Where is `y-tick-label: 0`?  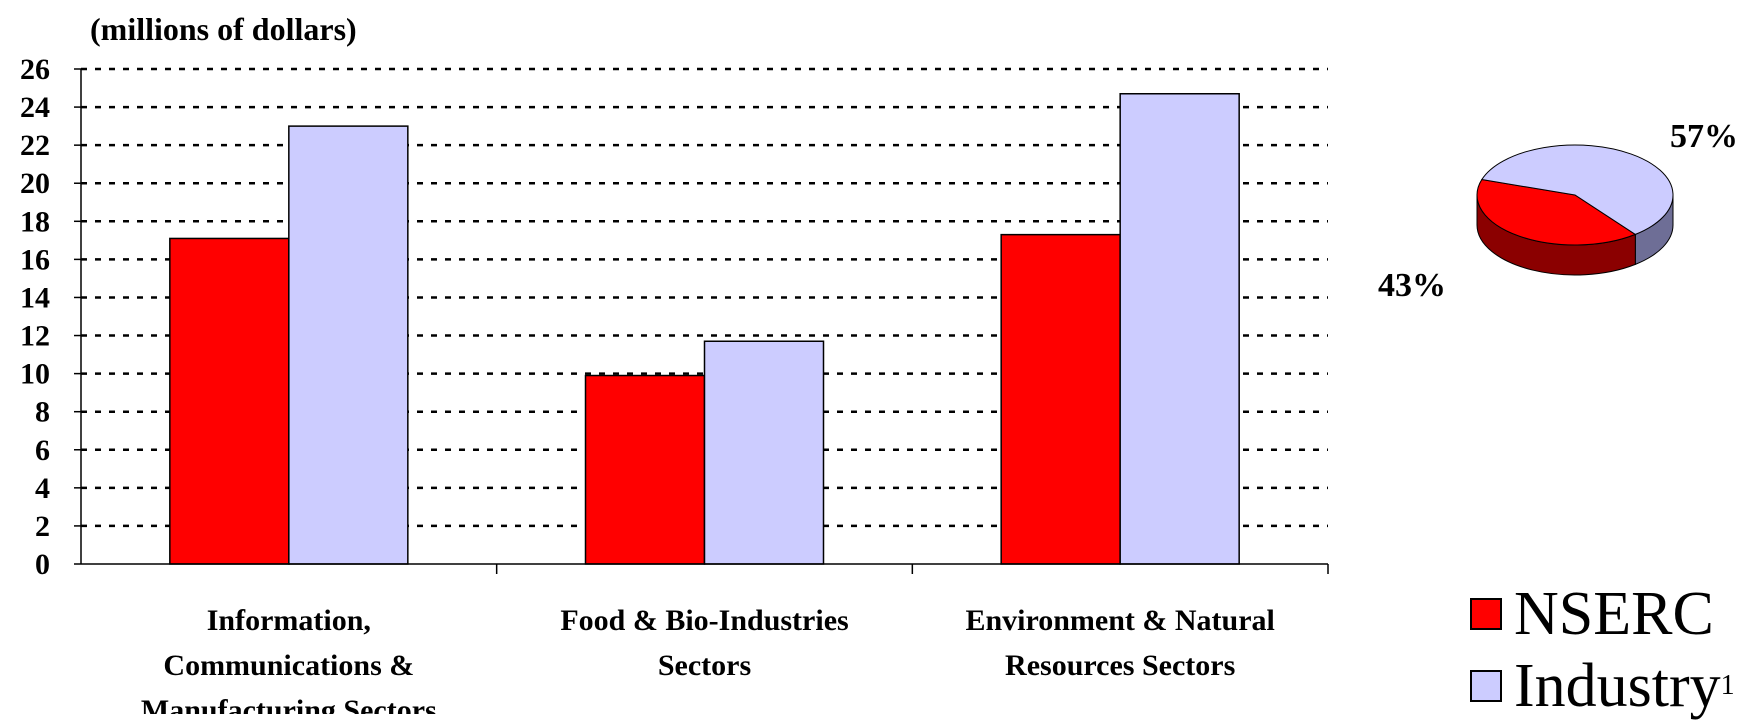
y-tick-label: 0 is located at coordinates (42, 564).